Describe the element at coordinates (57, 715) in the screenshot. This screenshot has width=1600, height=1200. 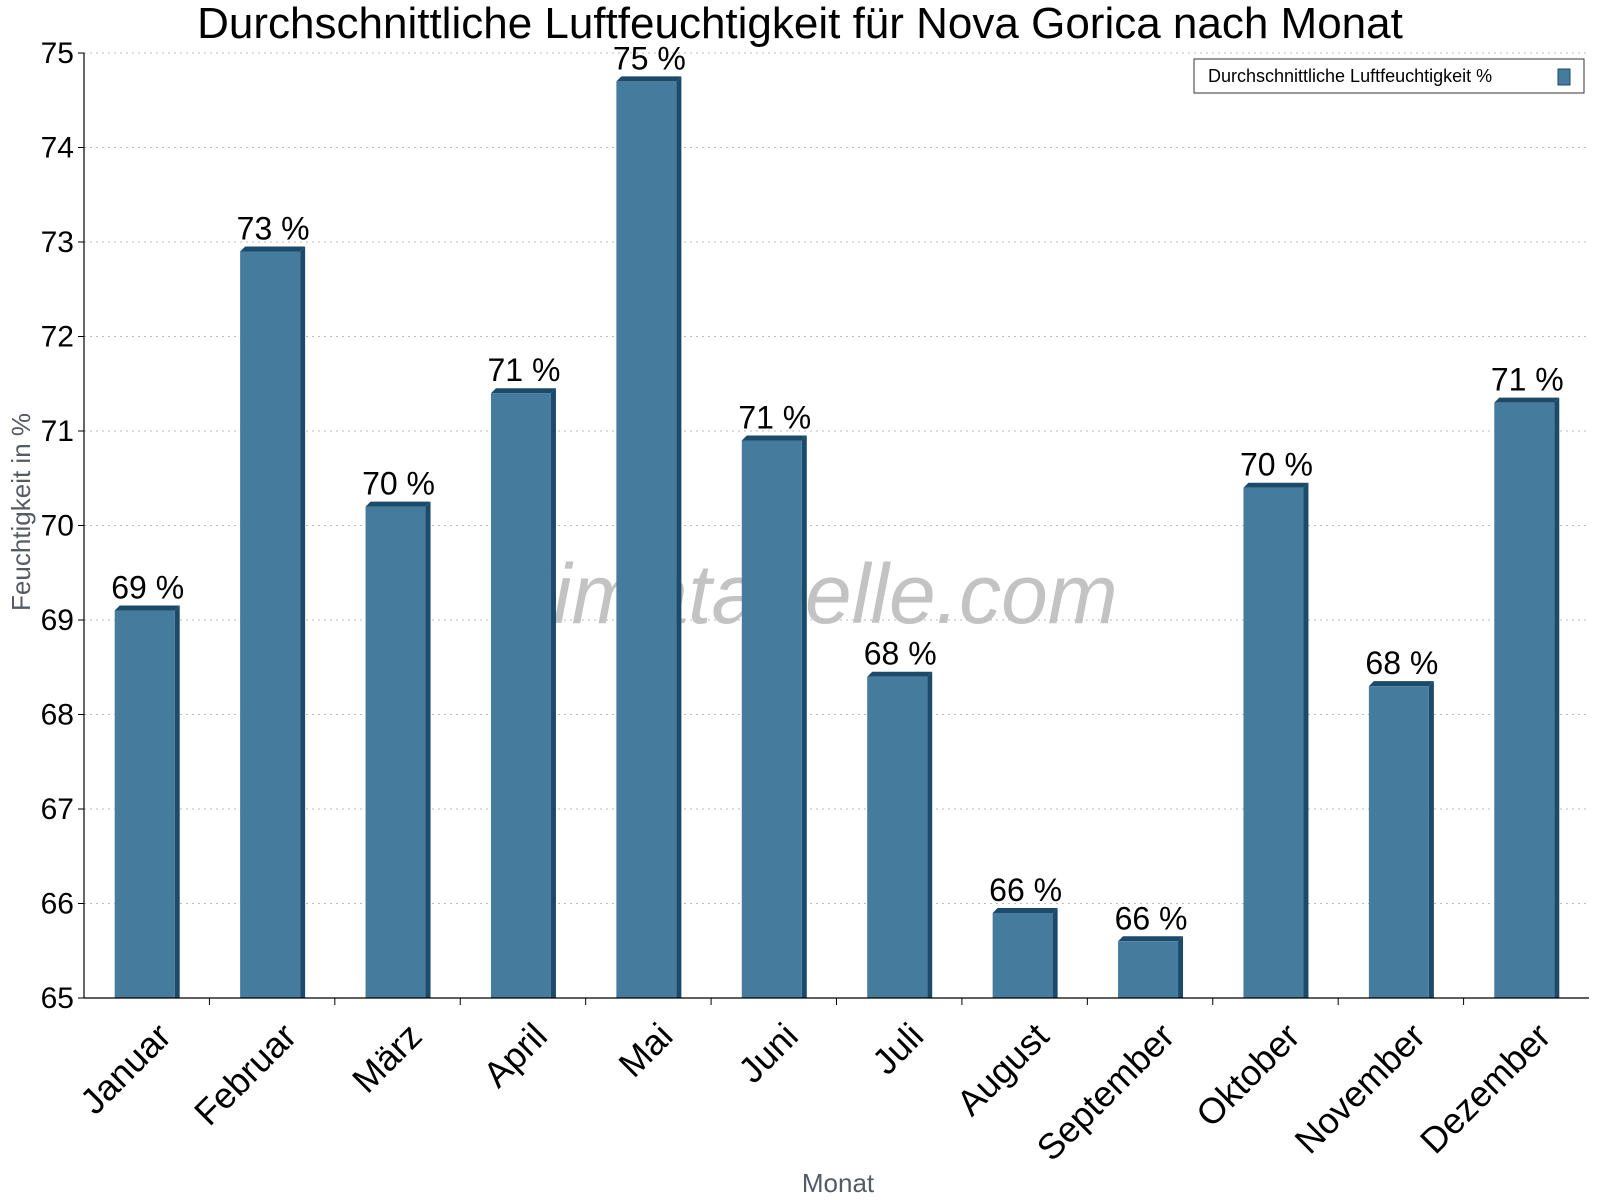
I see `y-tick-label: 68` at that location.